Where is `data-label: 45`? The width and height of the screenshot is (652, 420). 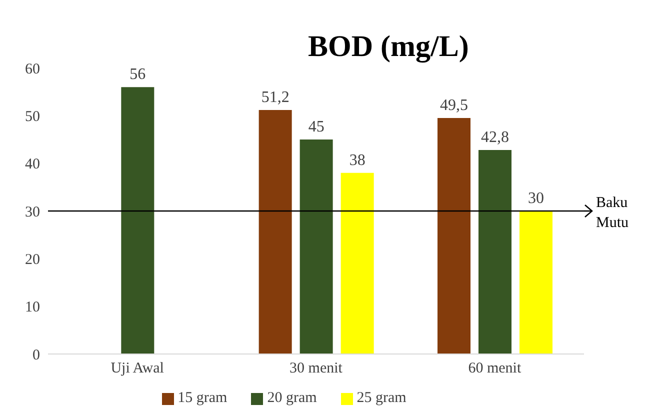
data-label: 45 is located at coordinates (316, 127).